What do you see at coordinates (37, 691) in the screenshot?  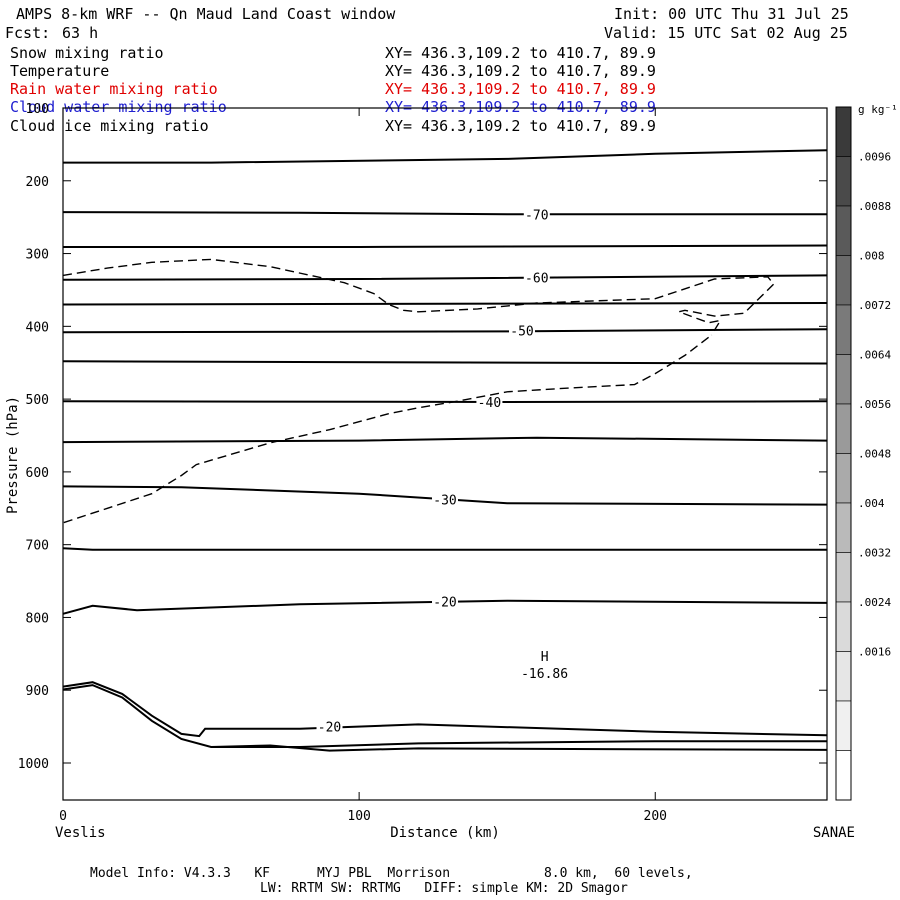 I see `y-tick-label: 900` at bounding box center [37, 691].